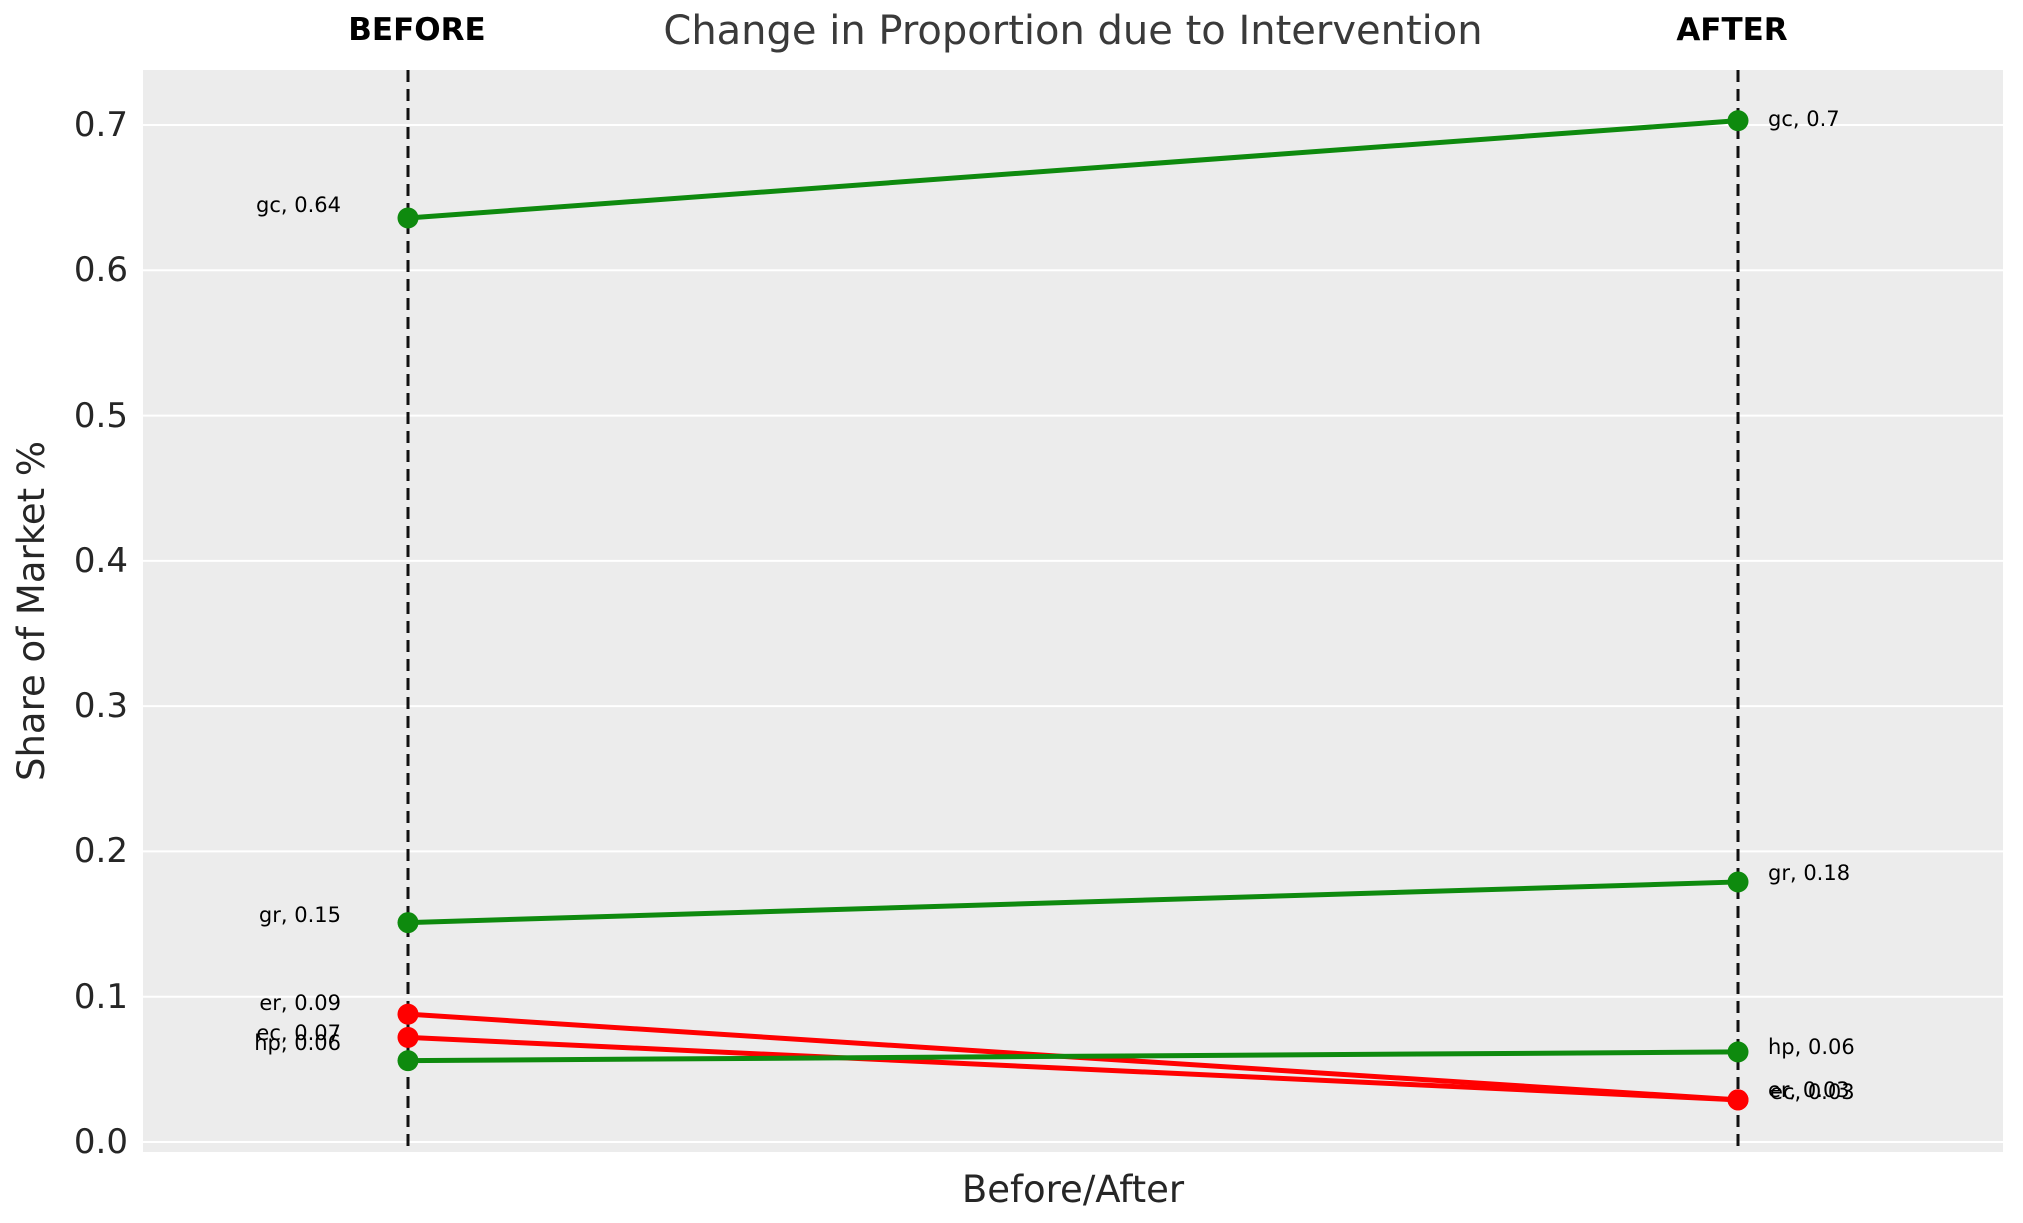 Image resolution: width=2023 pixels, height=1223 pixels. Describe the element at coordinates (100, 996) in the screenshot. I see `y-tick-label-0.1: 0.1` at that location.